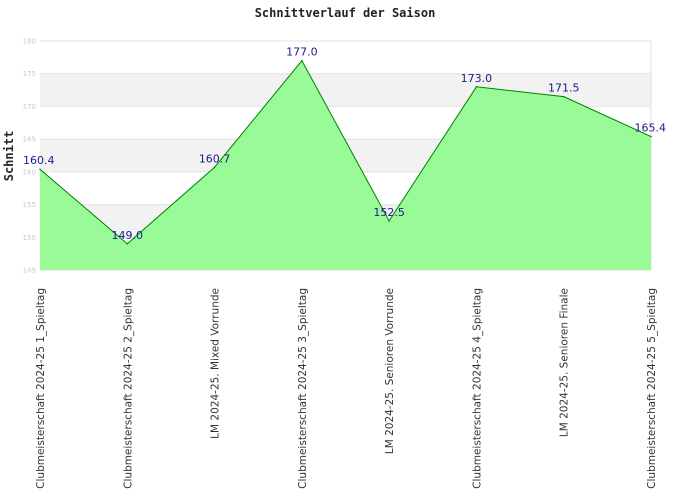 The image size is (690, 500). What do you see at coordinates (565, 362) in the screenshot?
I see `x-tick-label: LM 2024-25. Senioren Finale` at bounding box center [565, 362].